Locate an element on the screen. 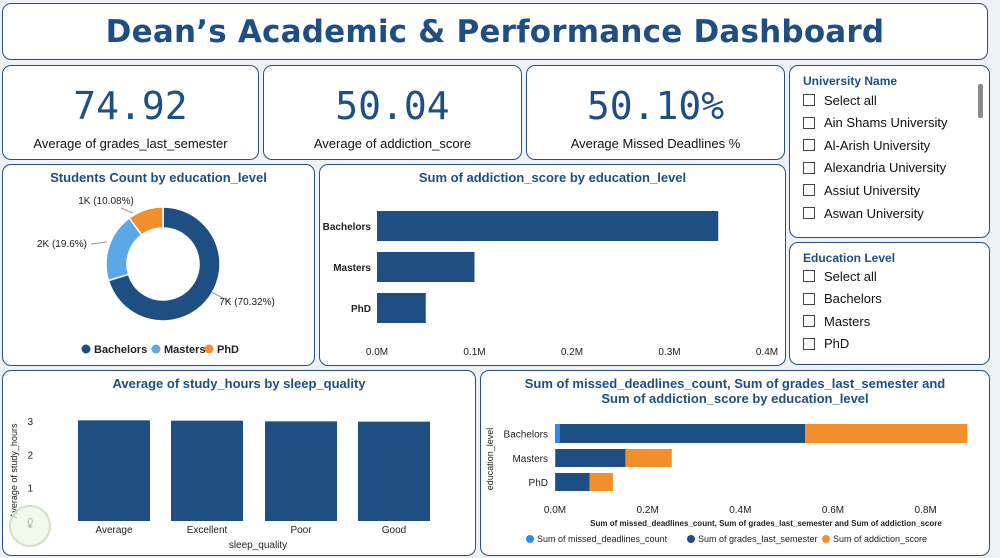 The image size is (1000, 558). education-option-phd: PhD is located at coordinates (826, 344).